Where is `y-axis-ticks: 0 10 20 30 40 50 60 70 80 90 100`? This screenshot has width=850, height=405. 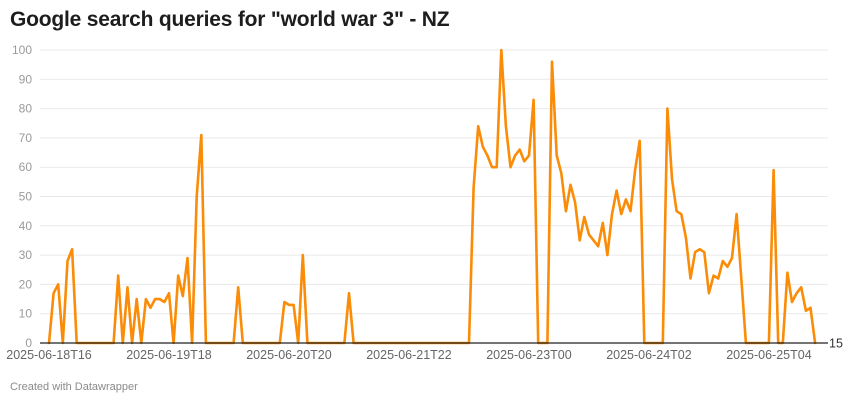 y-axis-ticks: 0 10 20 30 40 50 60 70 80 90 100 is located at coordinates (22, 196).